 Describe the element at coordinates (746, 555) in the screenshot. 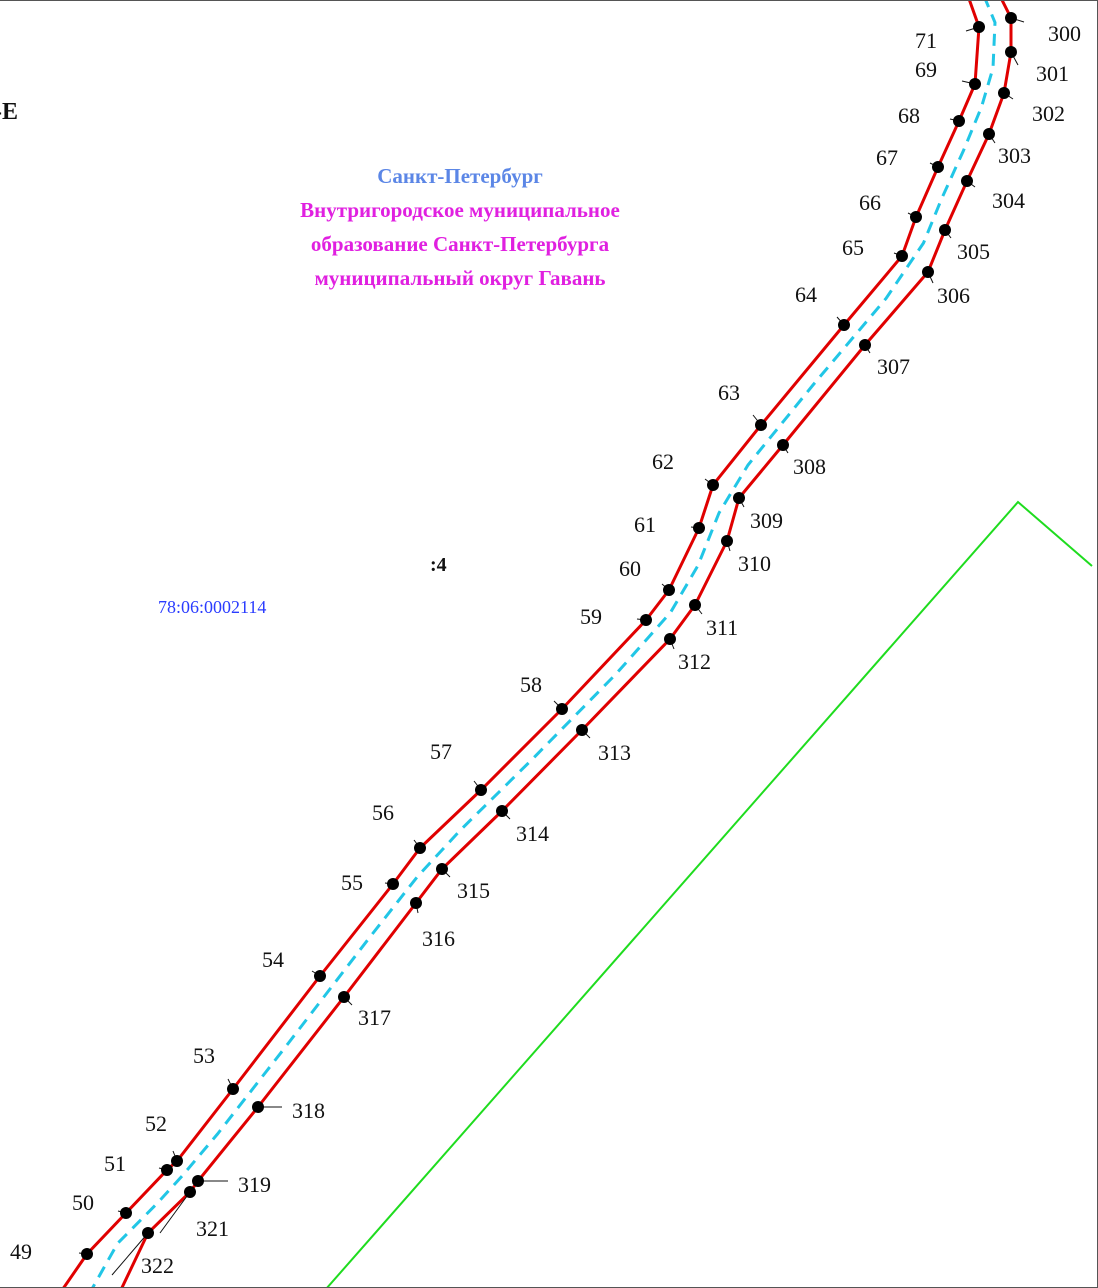

I see `boundary-point-310: 310` at that location.